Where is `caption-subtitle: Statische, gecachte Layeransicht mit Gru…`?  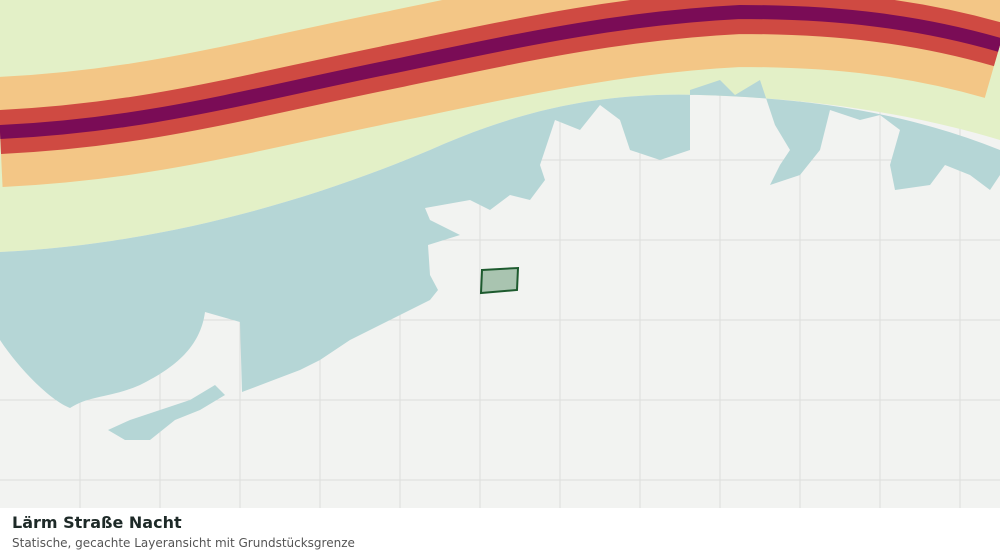
caption-subtitle: Statische, gecachte Layeransicht mit Gru… is located at coordinates (183, 543).